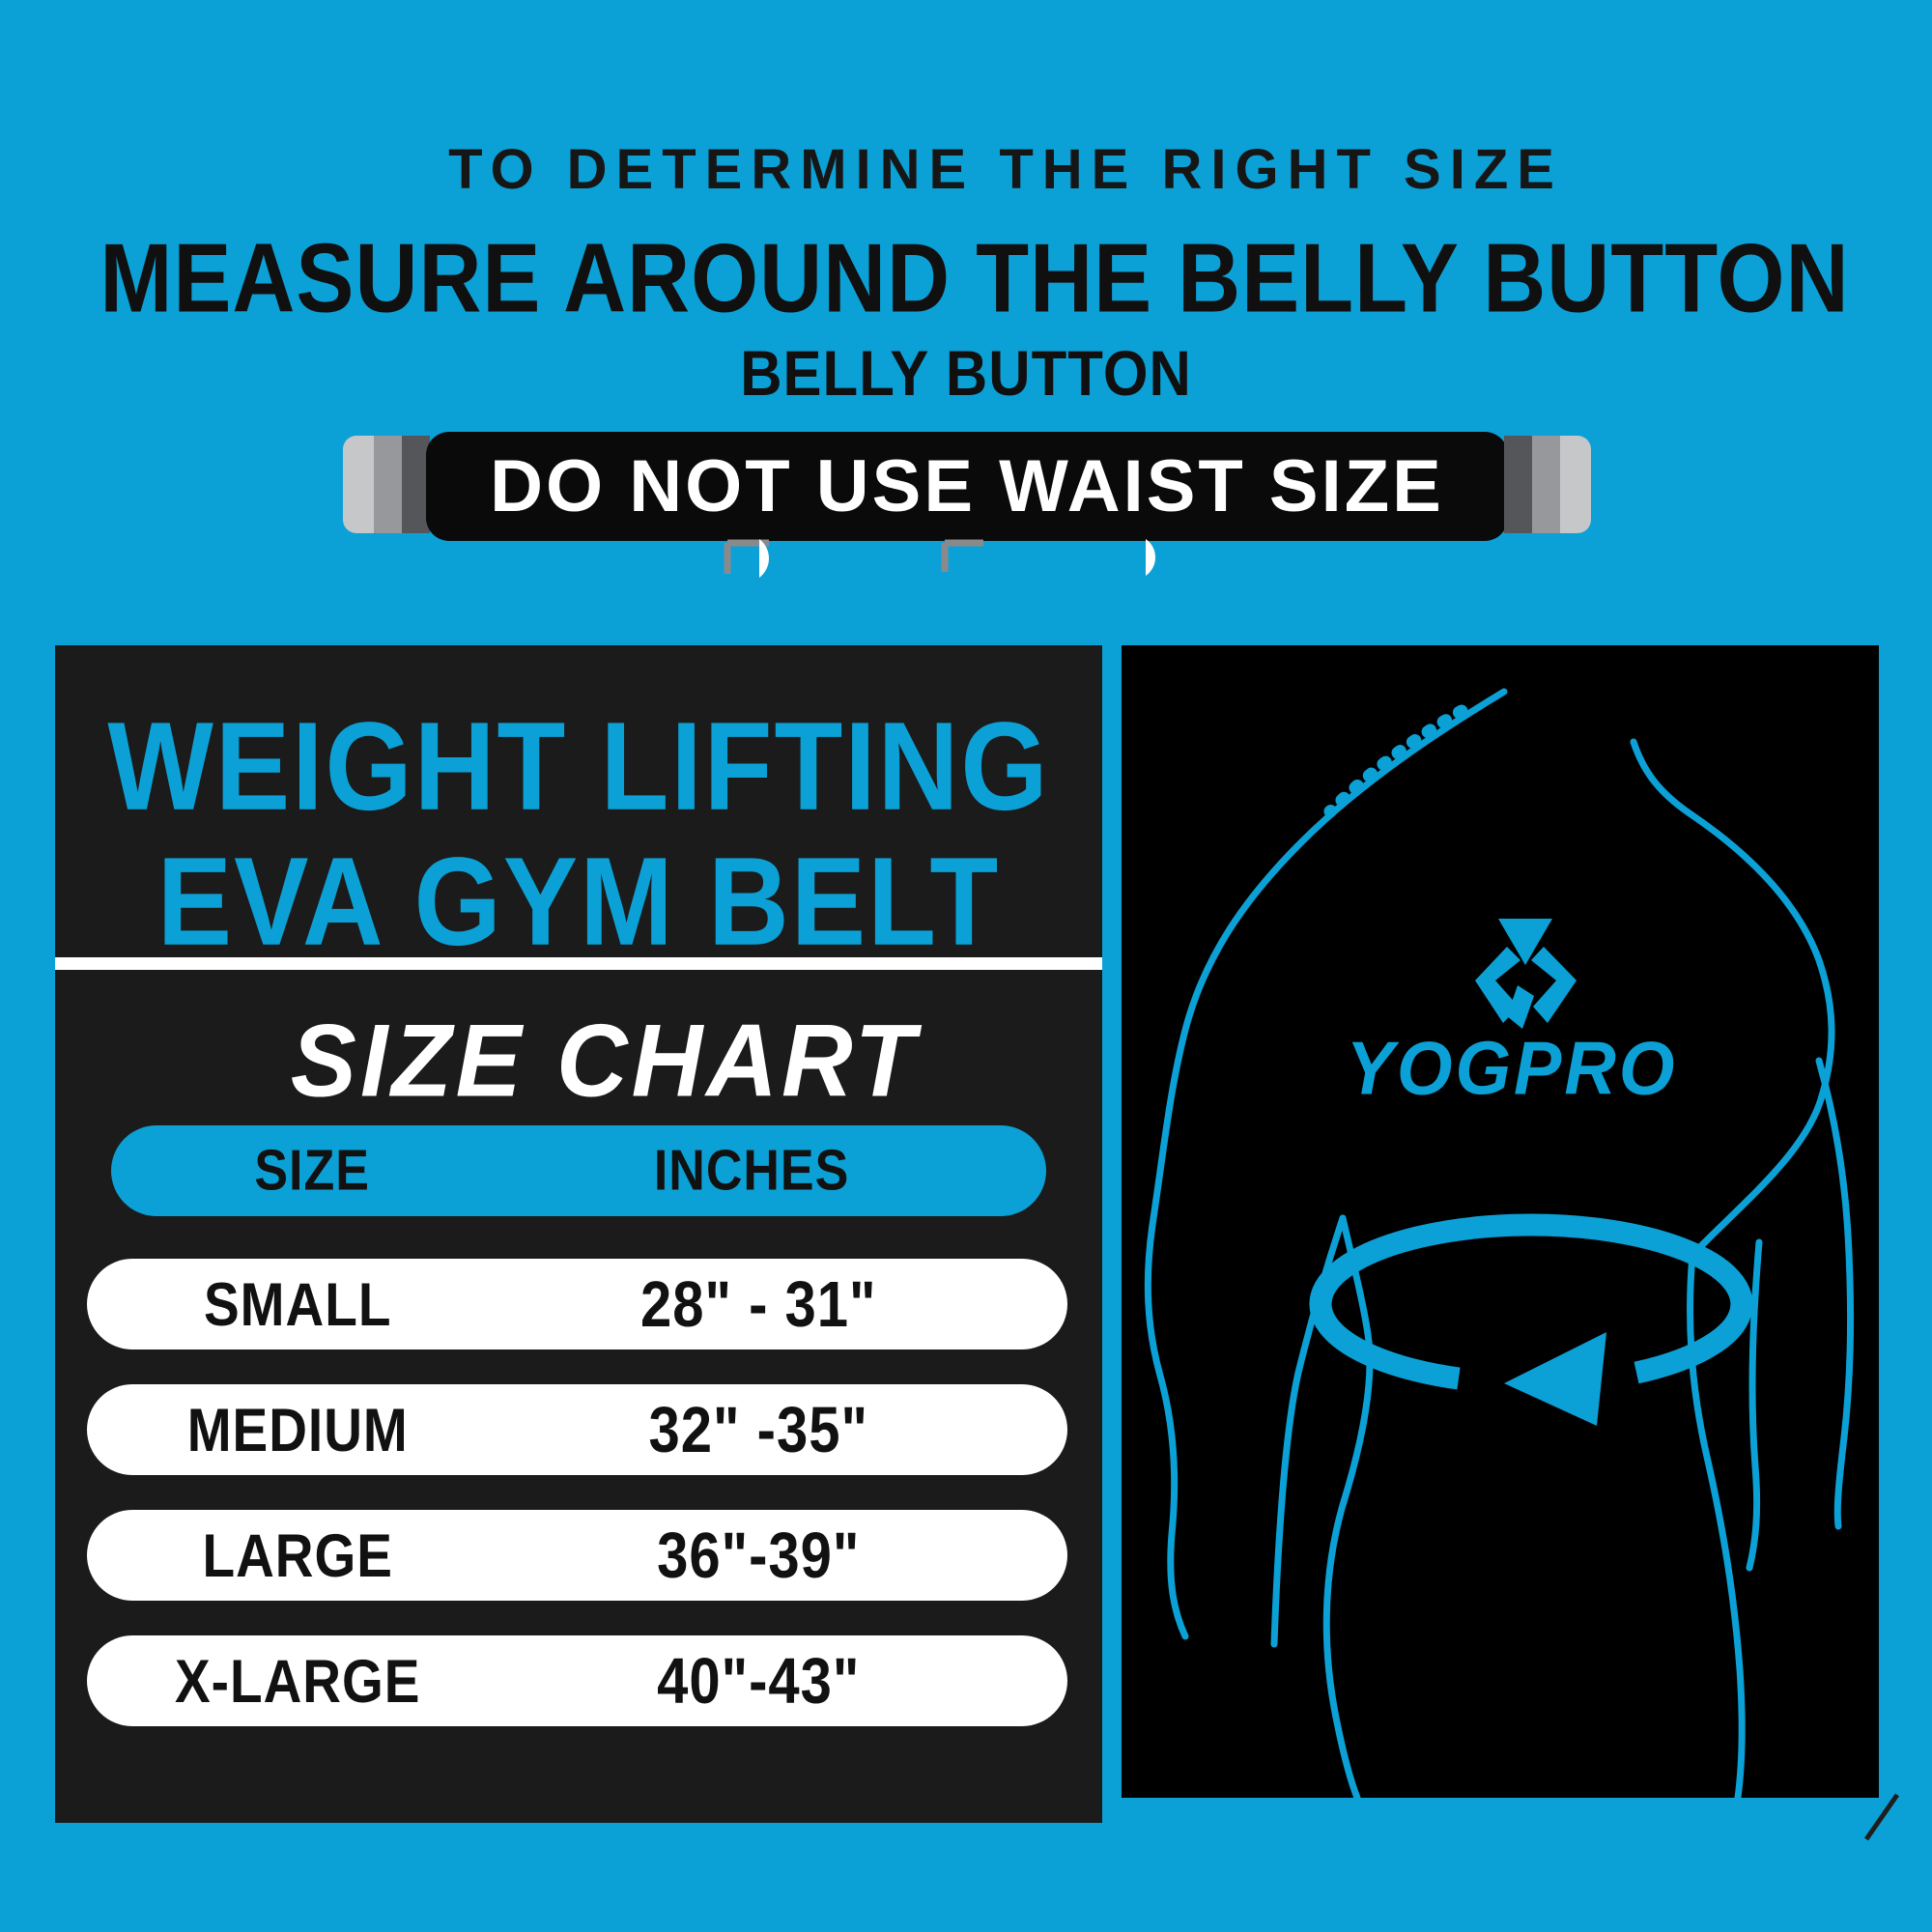 The width and height of the screenshot is (1932, 1932). I want to click on belt-body: DO NOT USE WAIST SIZE, so click(967, 486).